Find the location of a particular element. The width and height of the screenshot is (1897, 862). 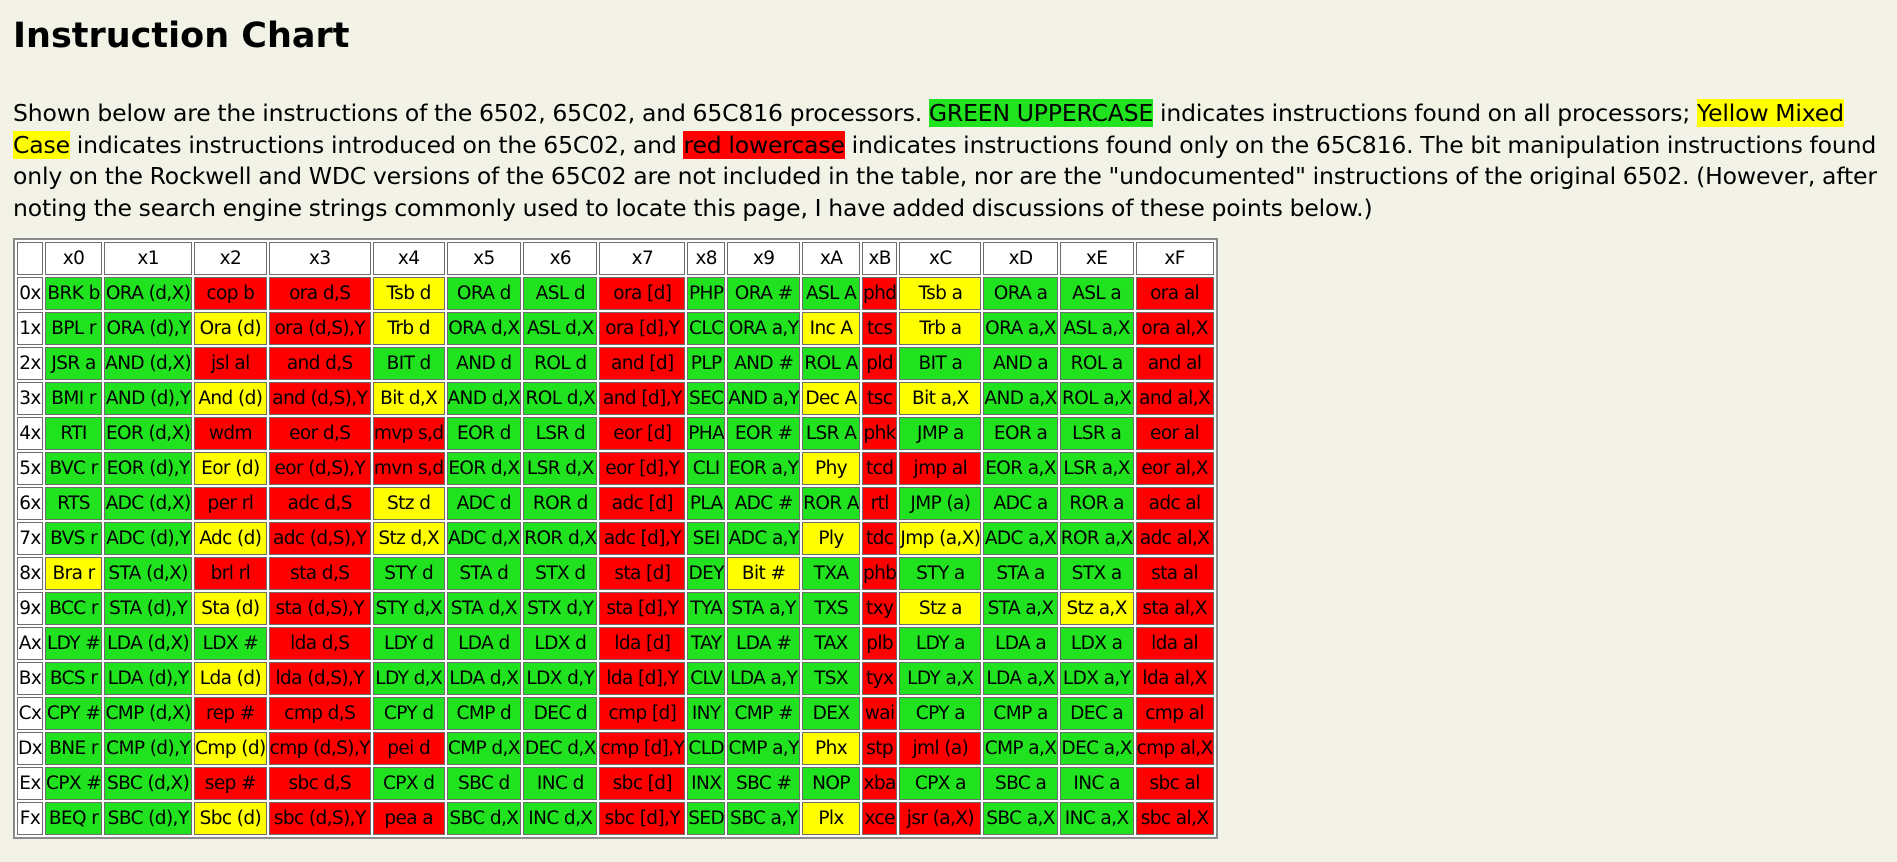

opcode-cell: SBC (d),Y is located at coordinates (148, 818).